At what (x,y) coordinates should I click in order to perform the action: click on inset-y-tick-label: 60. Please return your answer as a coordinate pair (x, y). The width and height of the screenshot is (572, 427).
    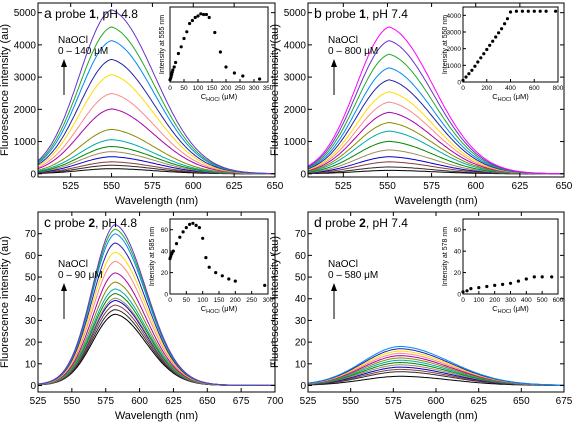
    Looking at the image, I should click on (165, 230).